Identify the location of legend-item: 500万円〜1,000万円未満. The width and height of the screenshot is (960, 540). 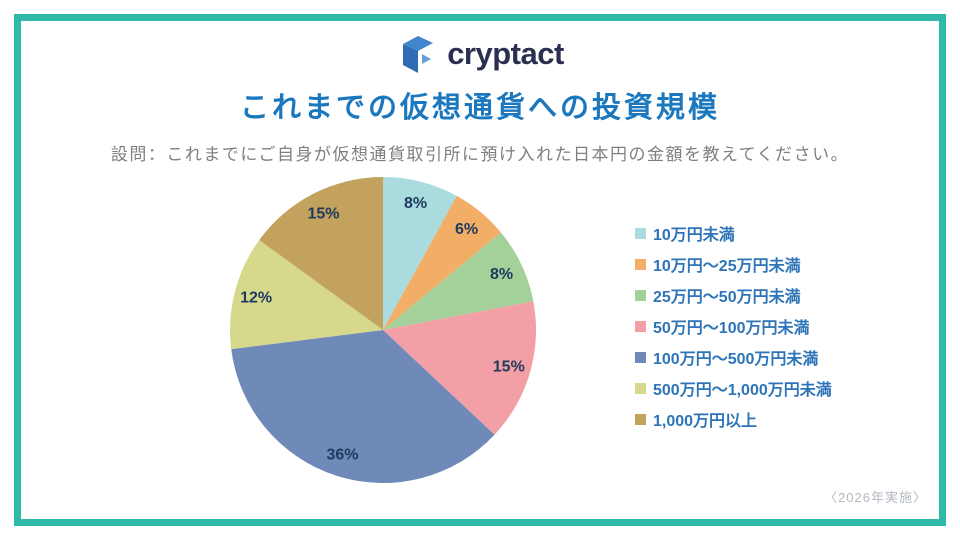
(733, 389).